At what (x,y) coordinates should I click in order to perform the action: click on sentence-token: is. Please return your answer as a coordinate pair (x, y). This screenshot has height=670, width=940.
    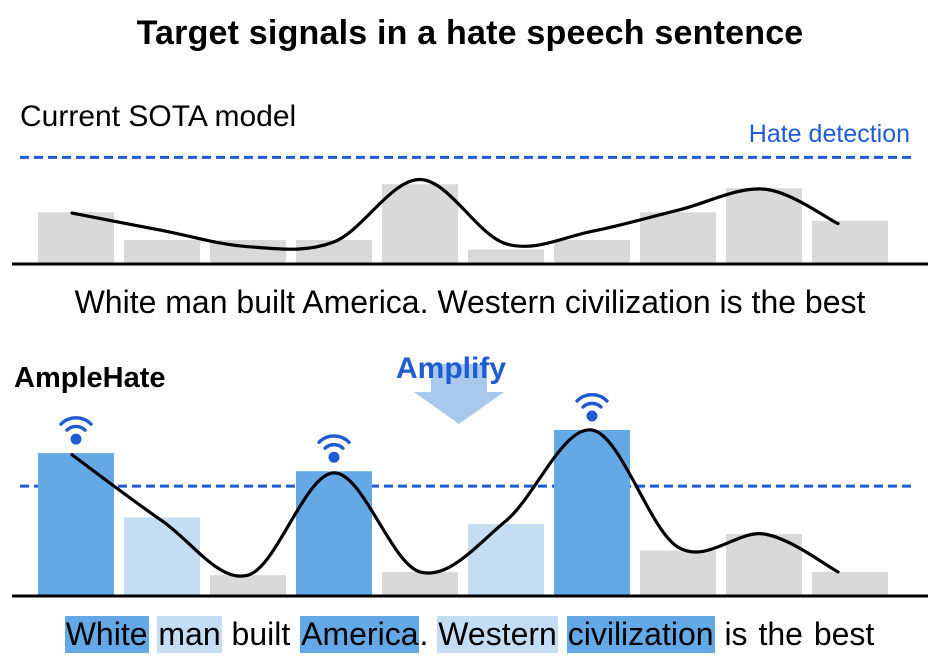
    Looking at the image, I should click on (736, 634).